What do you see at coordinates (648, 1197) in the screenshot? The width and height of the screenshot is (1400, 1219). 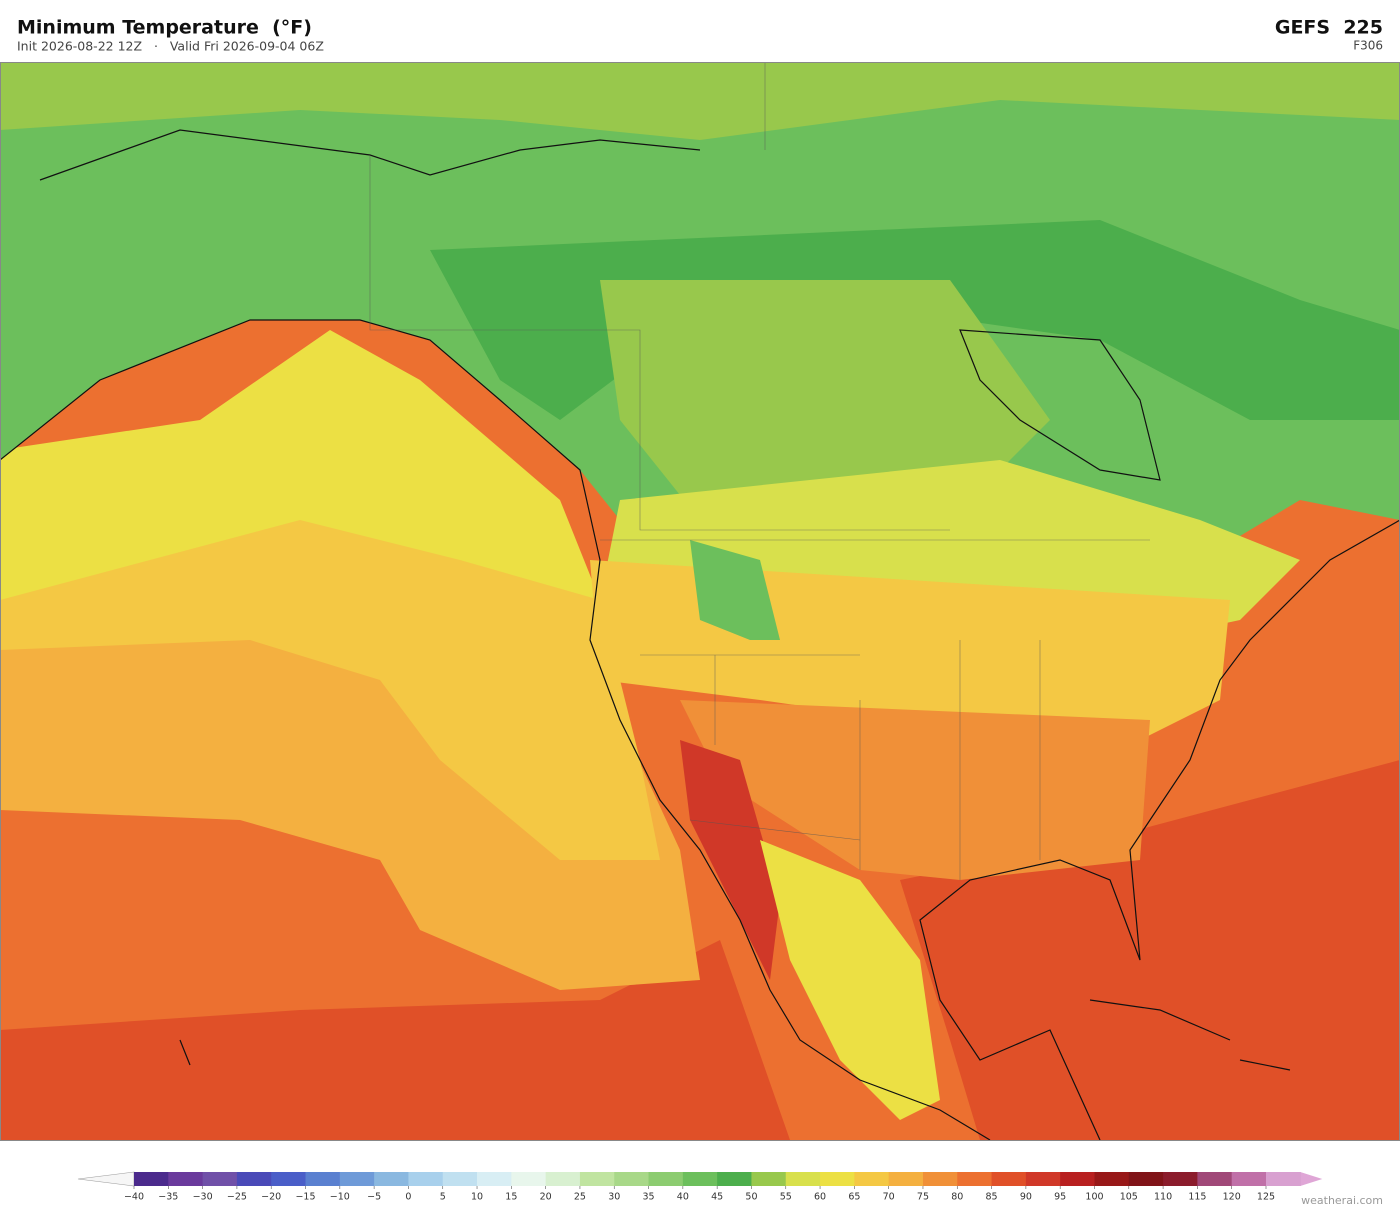 I see `colorbar-tick-label: 35` at bounding box center [648, 1197].